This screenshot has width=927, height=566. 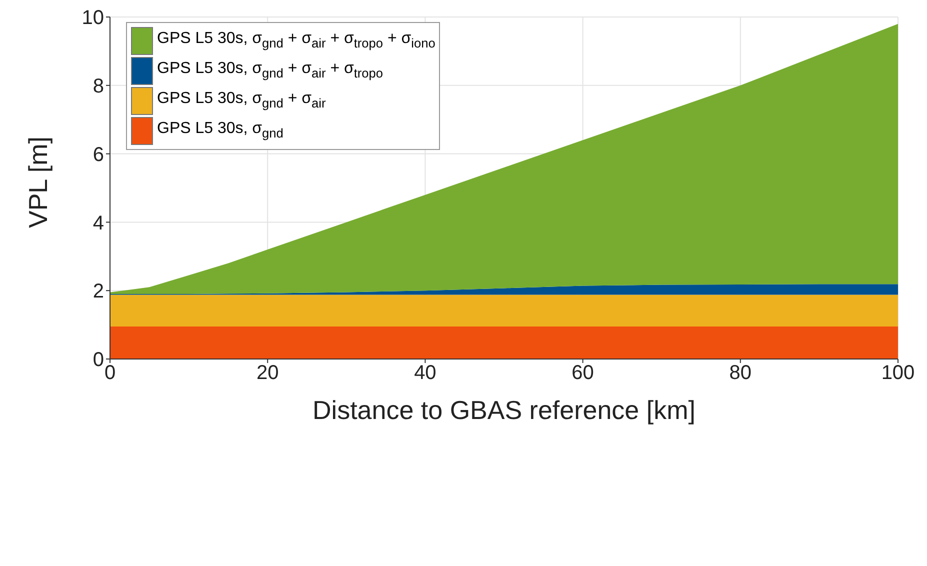 I want to click on x-tick-label: 40, so click(x=425, y=373).